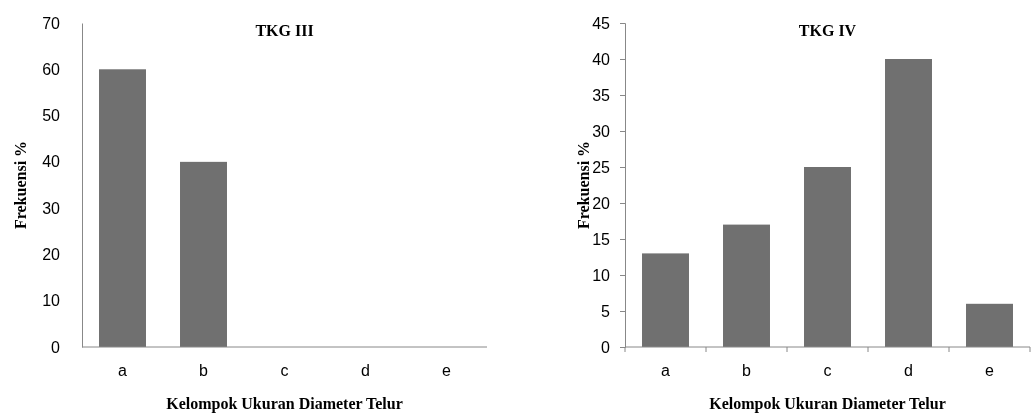 The image size is (1033, 416). I want to click on y-tick-label: 50, so click(51, 116).